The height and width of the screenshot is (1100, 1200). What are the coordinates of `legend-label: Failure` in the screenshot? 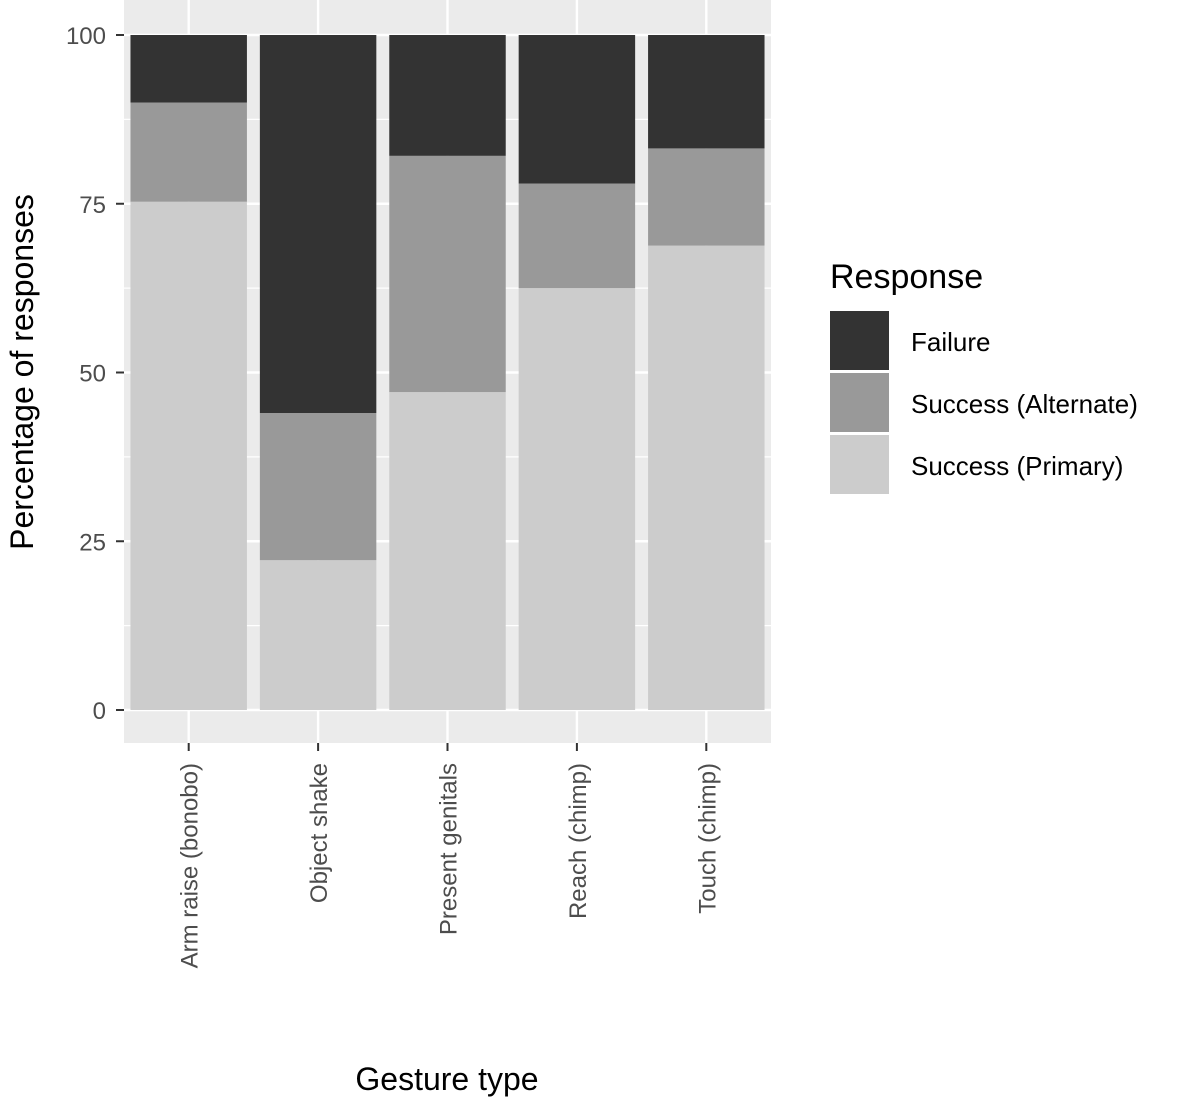 It's located at (950, 342).